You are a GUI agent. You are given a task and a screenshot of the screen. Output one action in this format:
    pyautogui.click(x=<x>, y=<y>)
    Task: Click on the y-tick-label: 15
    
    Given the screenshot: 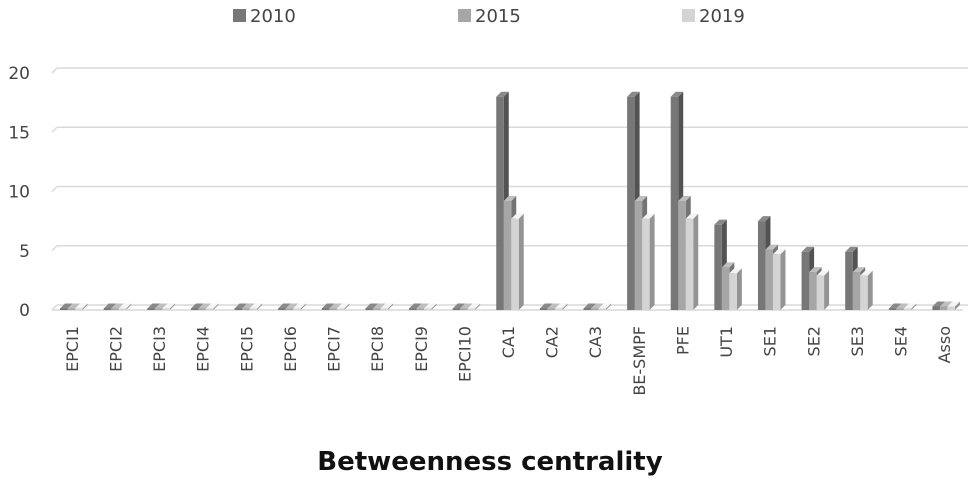 What is the action you would take?
    pyautogui.click(x=19, y=133)
    